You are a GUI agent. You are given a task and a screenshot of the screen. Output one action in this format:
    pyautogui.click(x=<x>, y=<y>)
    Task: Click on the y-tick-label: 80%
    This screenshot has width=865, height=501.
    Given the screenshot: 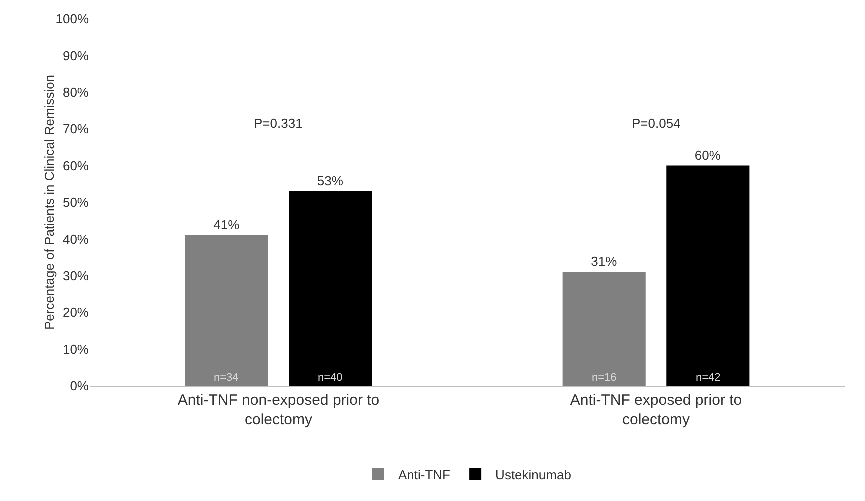 What is the action you would take?
    pyautogui.click(x=76, y=92)
    